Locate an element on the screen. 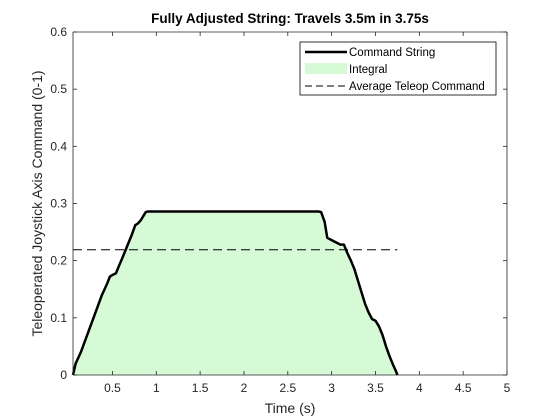  y-tick-label: 0 is located at coordinates (63, 375).